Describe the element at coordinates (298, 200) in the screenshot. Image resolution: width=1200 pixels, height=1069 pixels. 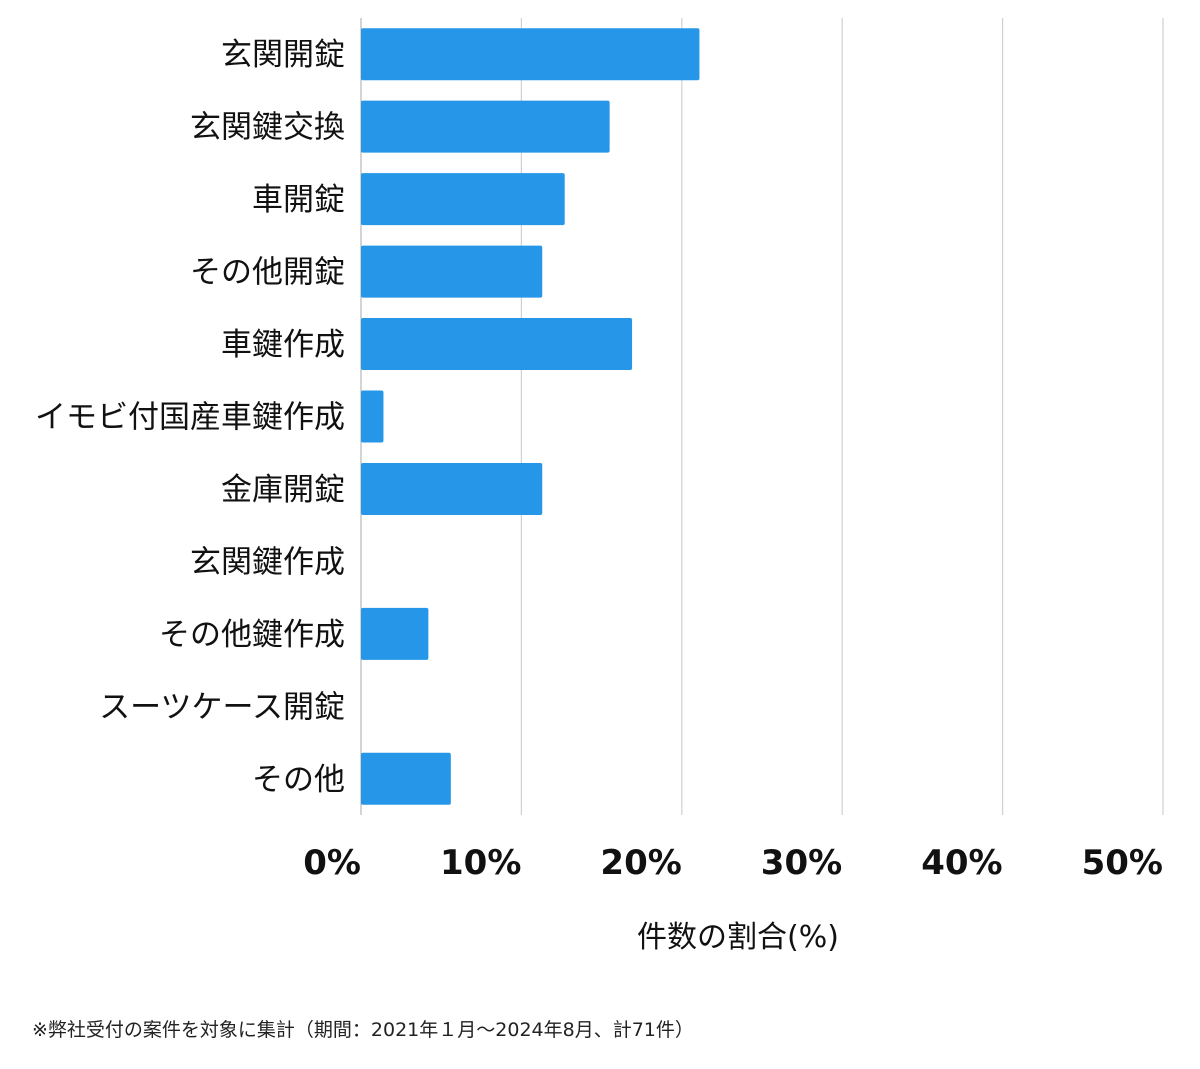
I see `category-label: 車開錠` at that location.